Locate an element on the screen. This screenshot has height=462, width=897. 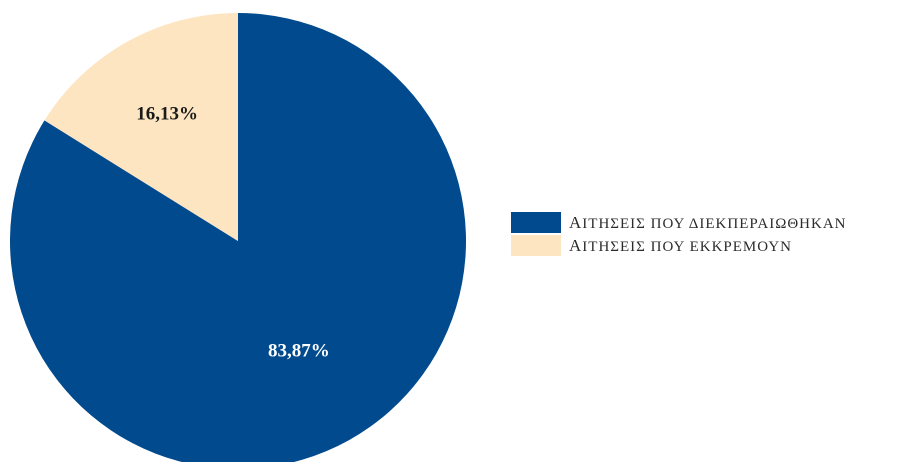
legend-item-completed: ΑΙΤΗΣΕΙΣ ΠΟΥ ΔΙΕΚΠΕΡΑΙΩΘΗΚΑΝ is located at coordinates (679, 222).